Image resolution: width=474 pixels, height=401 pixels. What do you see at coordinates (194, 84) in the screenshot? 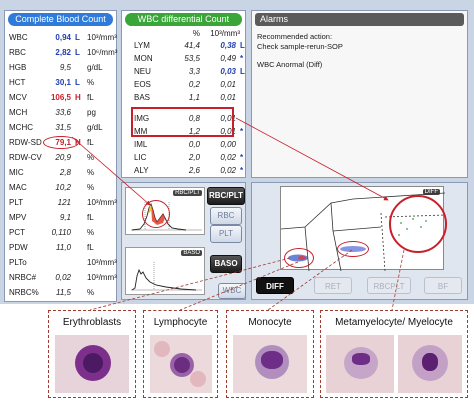
I see `wbc-diff-pct: 0,2` at bounding box center [194, 84].